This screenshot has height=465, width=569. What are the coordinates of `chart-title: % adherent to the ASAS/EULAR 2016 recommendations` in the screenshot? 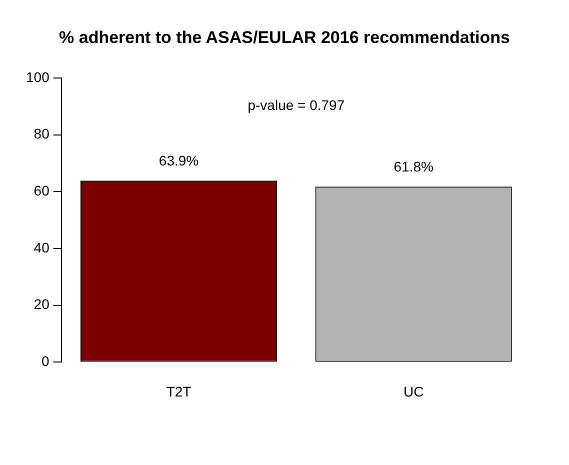 It's located at (284, 38).